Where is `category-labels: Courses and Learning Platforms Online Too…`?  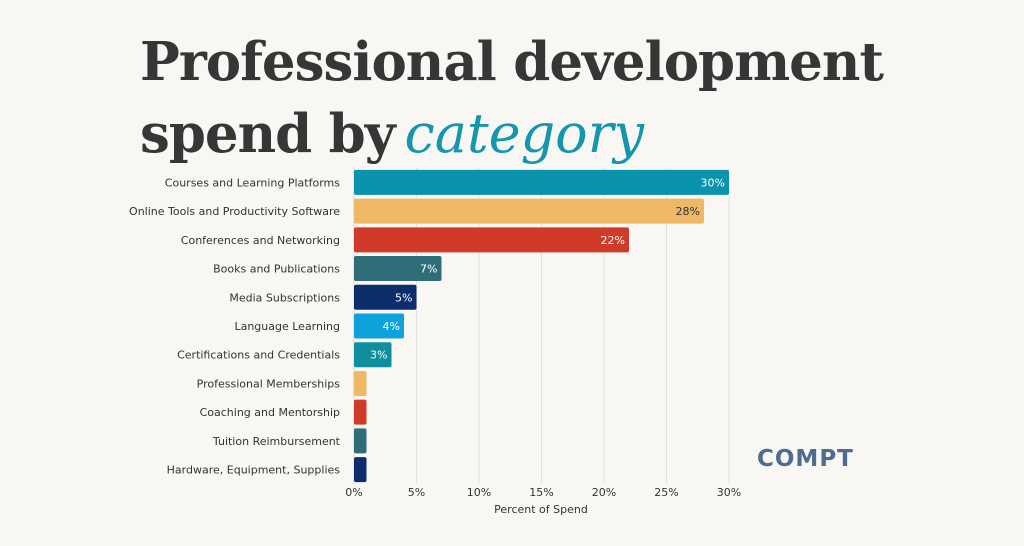
category-labels: Courses and Learning Platforms Online Too… is located at coordinates (235, 326).